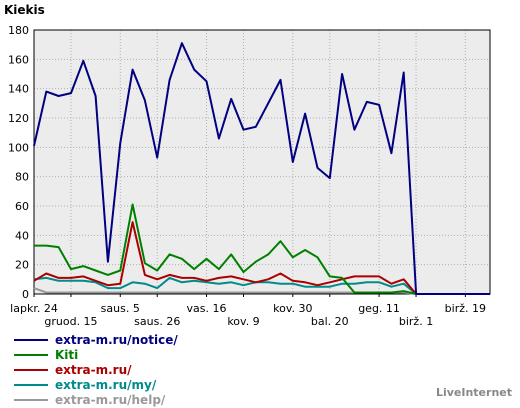 The image size is (520, 408). I want to click on y-tick-label: 60, so click(22, 206).